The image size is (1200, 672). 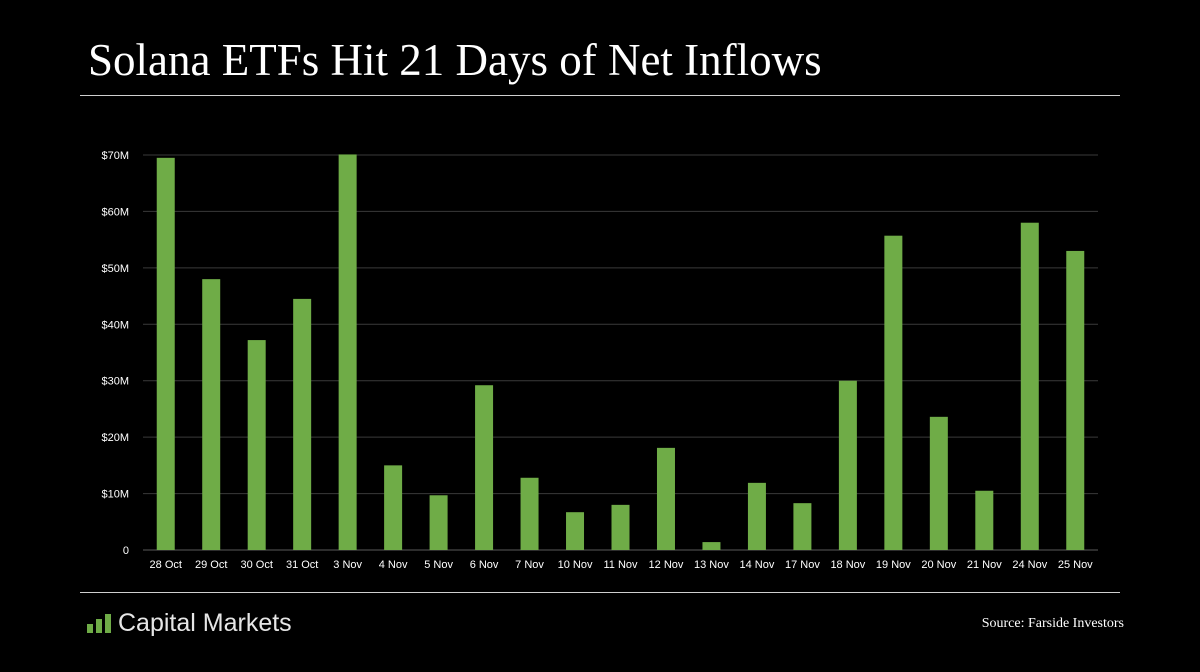 What do you see at coordinates (984, 565) in the screenshot?
I see `x-tick-label: 21 Nov` at bounding box center [984, 565].